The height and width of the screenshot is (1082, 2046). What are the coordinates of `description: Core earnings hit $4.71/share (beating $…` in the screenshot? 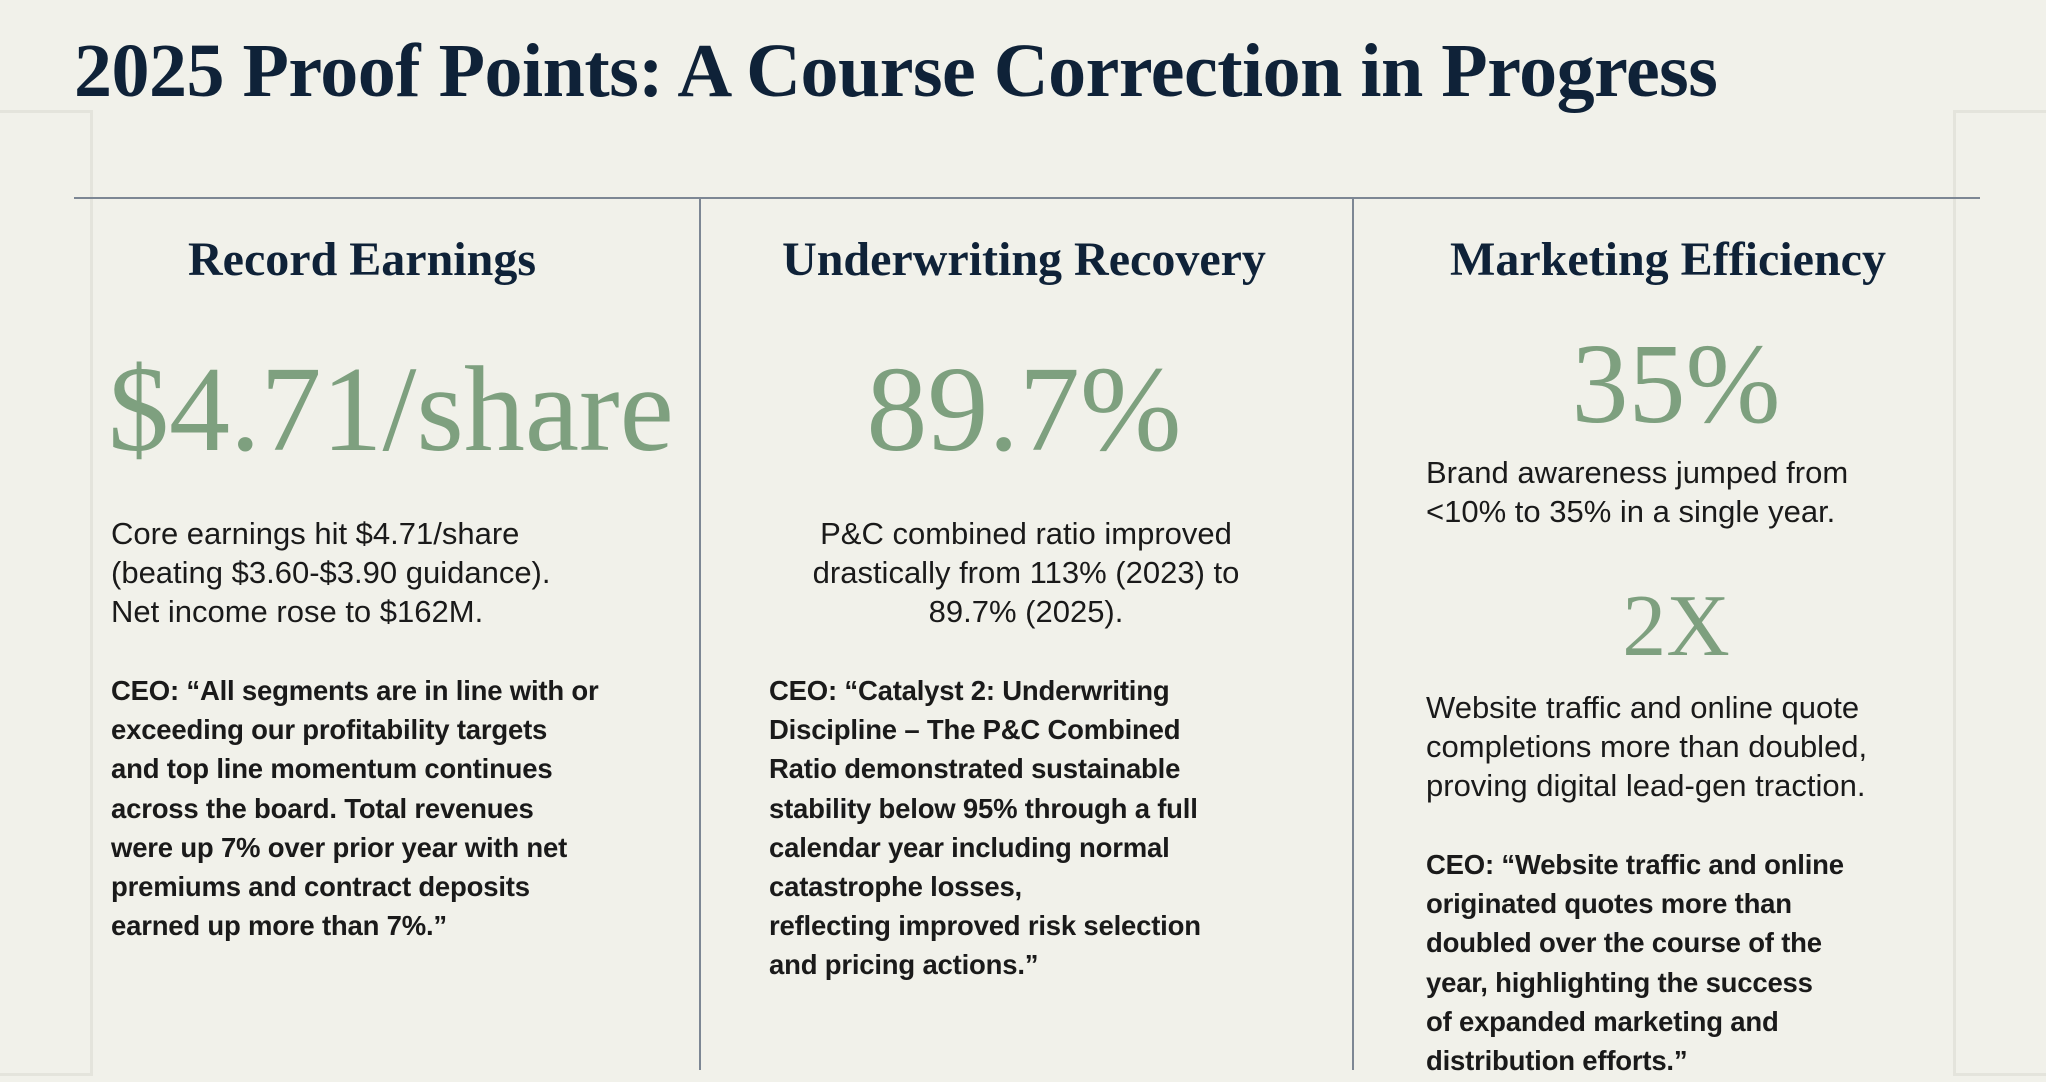 It's located at (331, 572).